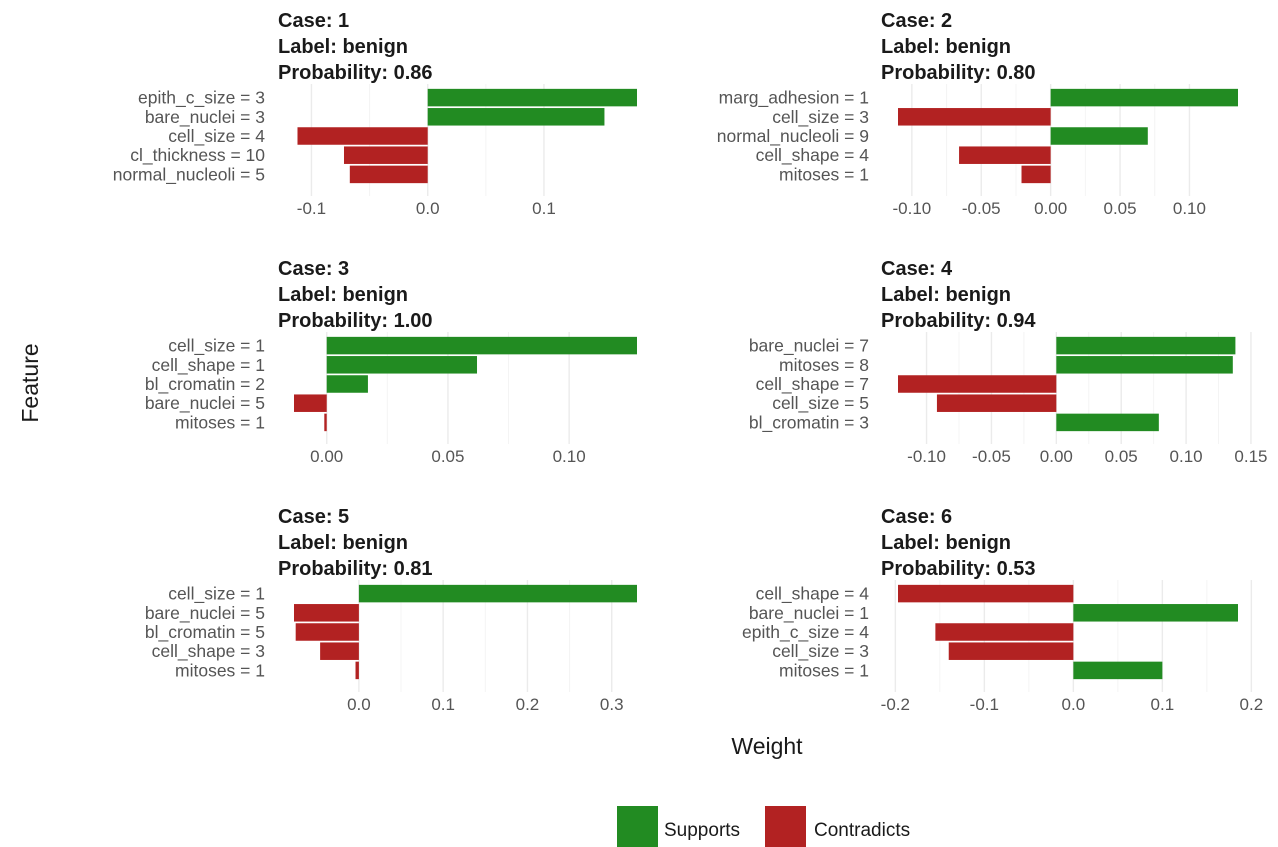  What do you see at coordinates (991, 456) in the screenshot?
I see `x-tick-label: -0.05` at bounding box center [991, 456].